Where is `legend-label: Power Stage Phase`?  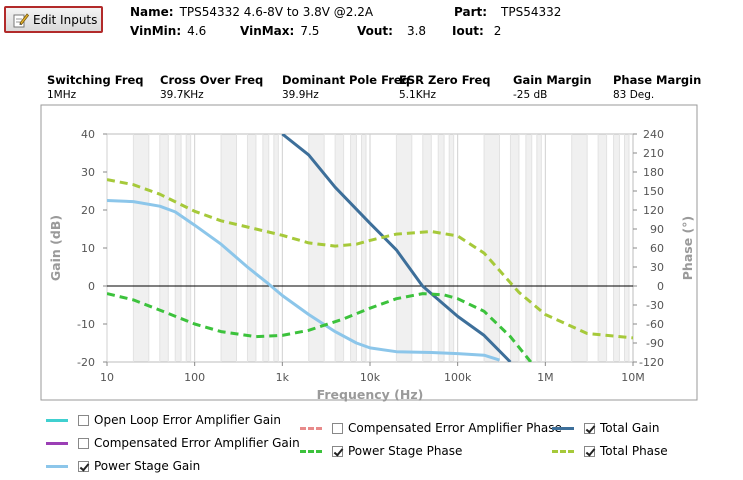 legend-label: Power Stage Phase is located at coordinates (405, 451).